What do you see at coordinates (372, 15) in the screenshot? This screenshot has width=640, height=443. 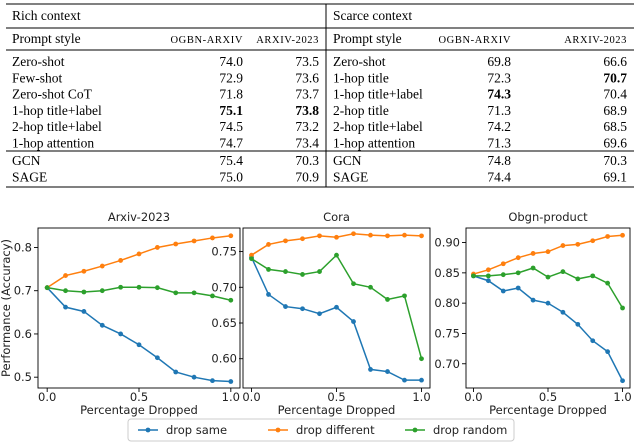 I see `group-header: Scarce context` at bounding box center [372, 15].